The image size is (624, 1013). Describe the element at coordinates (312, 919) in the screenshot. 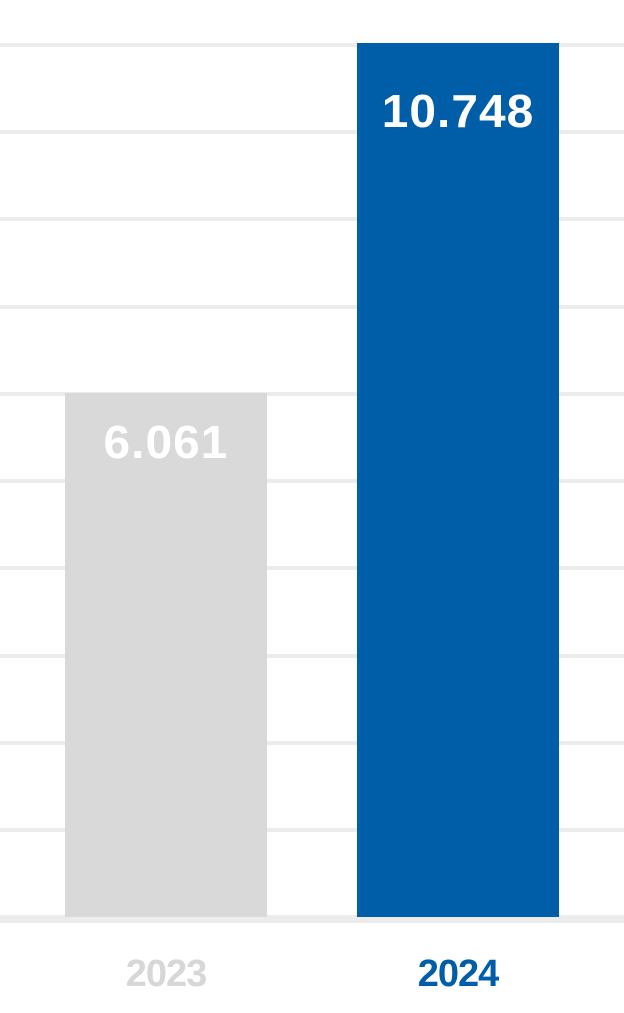

I see `axis-baseline` at that location.